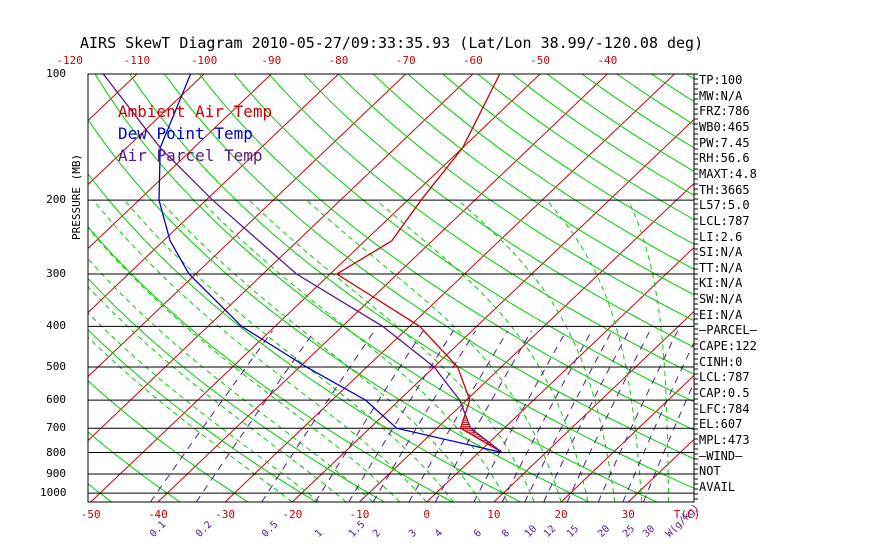  I want to click on temp-tick-label-bottom: 20, so click(561, 514).